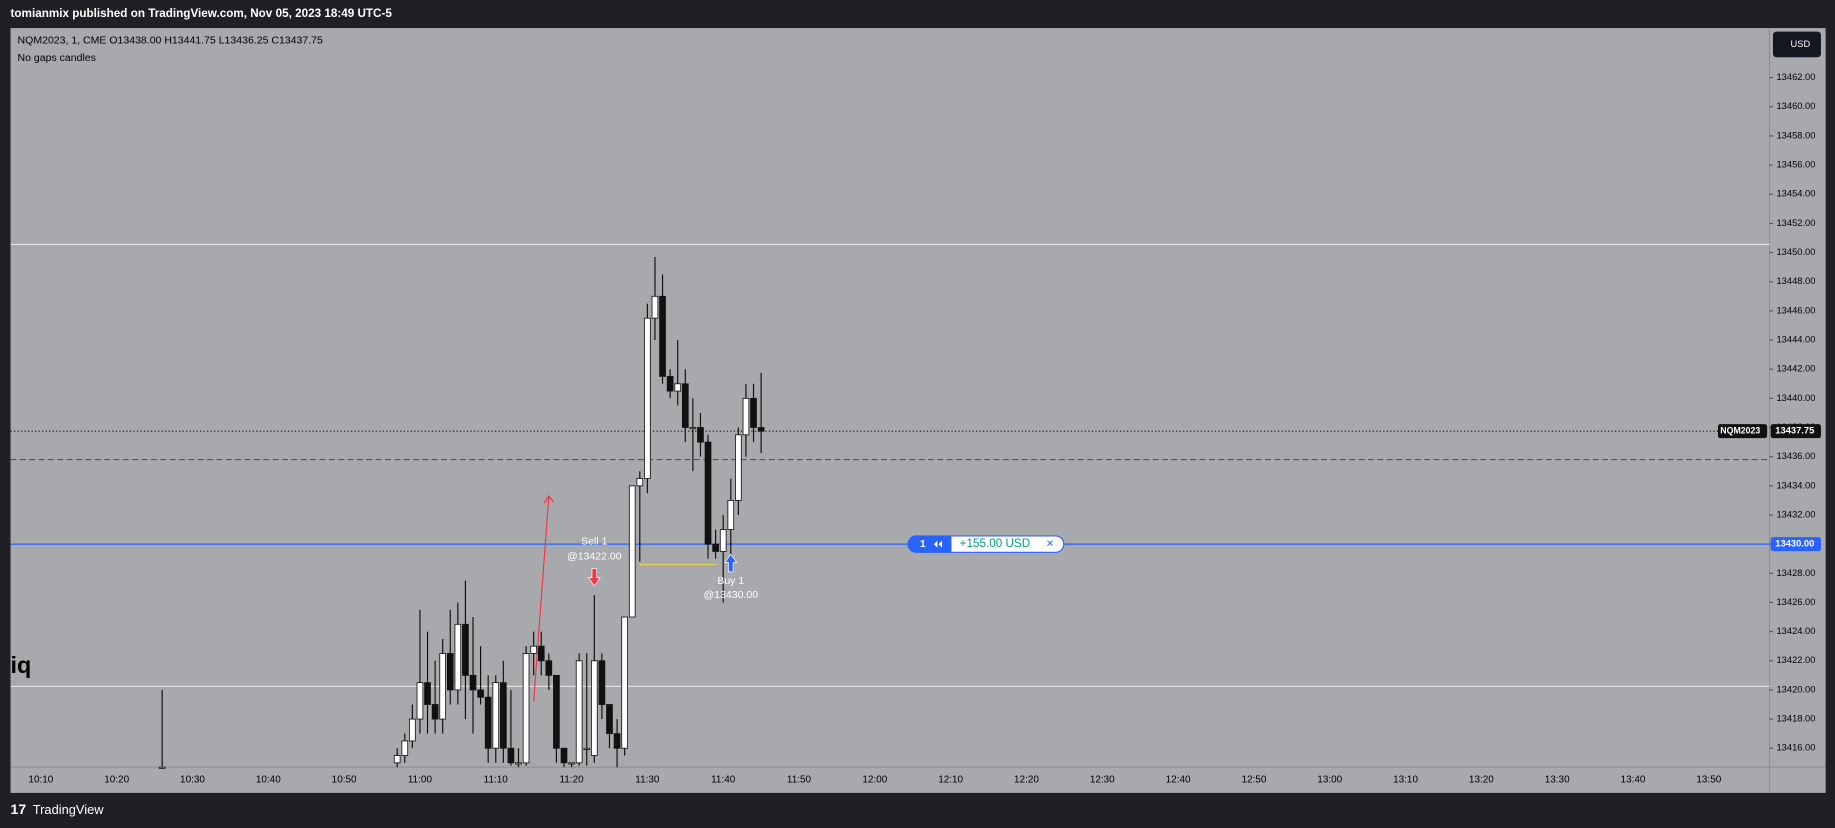  Describe the element at coordinates (1329, 780) in the screenshot. I see `x-tick-label: 13:00` at that location.